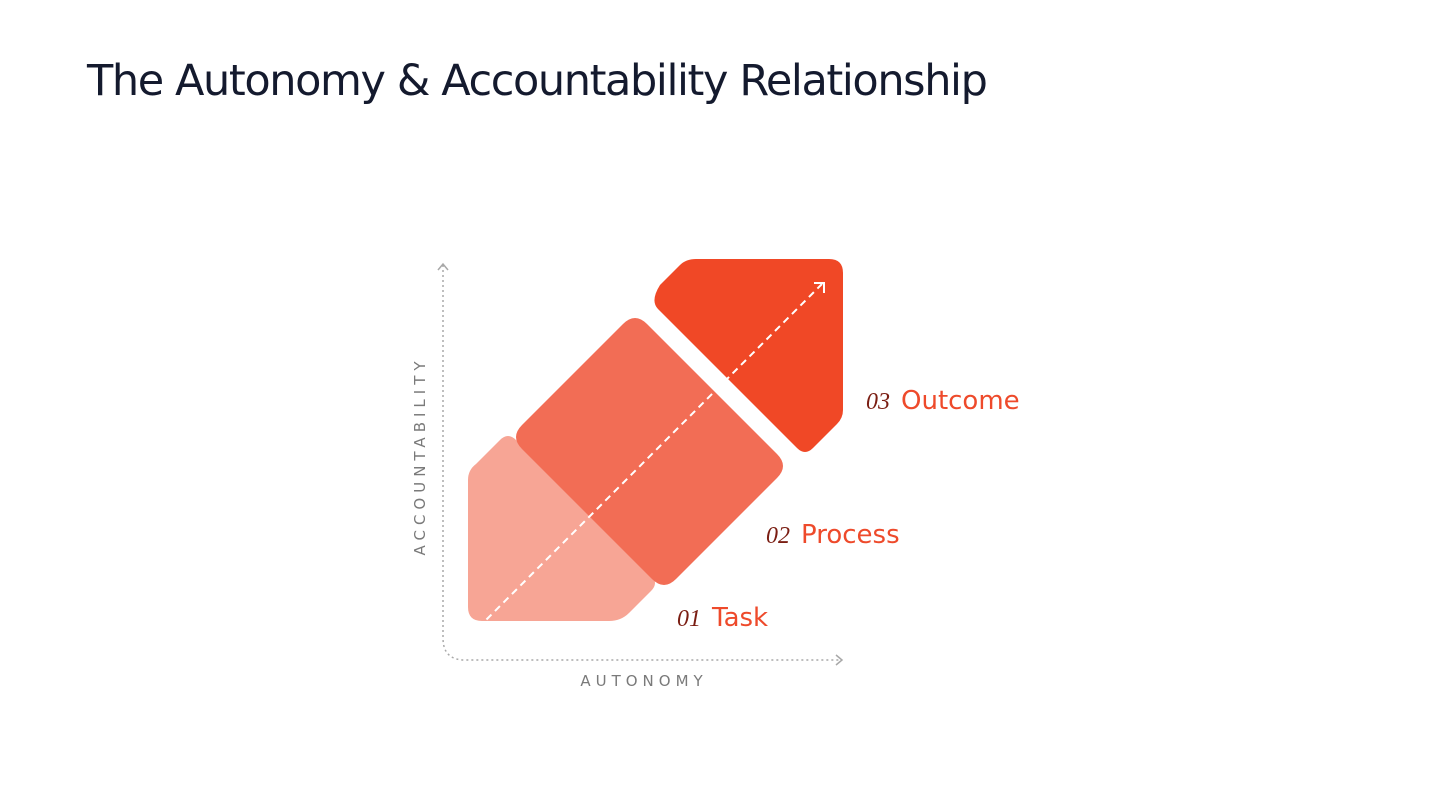  What do you see at coordinates (850, 535) in the screenshot?
I see `stage-name-process: Process` at bounding box center [850, 535].